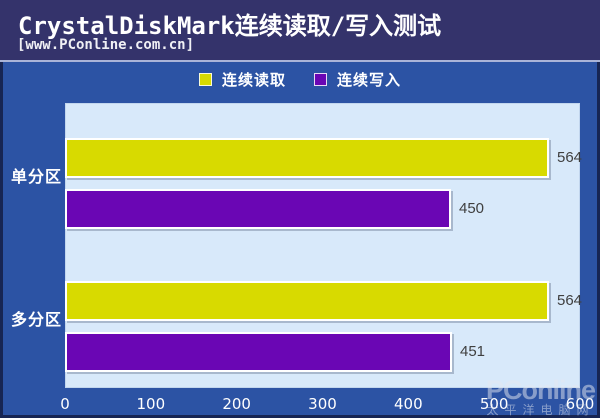 The width and height of the screenshot is (600, 418). Describe the element at coordinates (236, 404) in the screenshot. I see `x-axis-tick-label: 200` at that location.